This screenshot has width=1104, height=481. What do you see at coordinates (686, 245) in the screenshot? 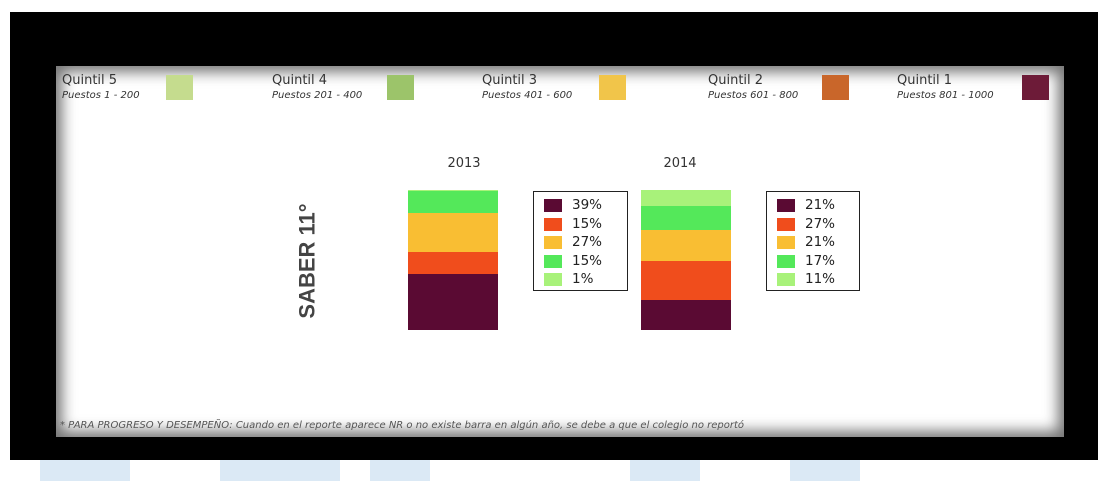
I see `bar-segment-quintil-3-2014` at bounding box center [686, 245].